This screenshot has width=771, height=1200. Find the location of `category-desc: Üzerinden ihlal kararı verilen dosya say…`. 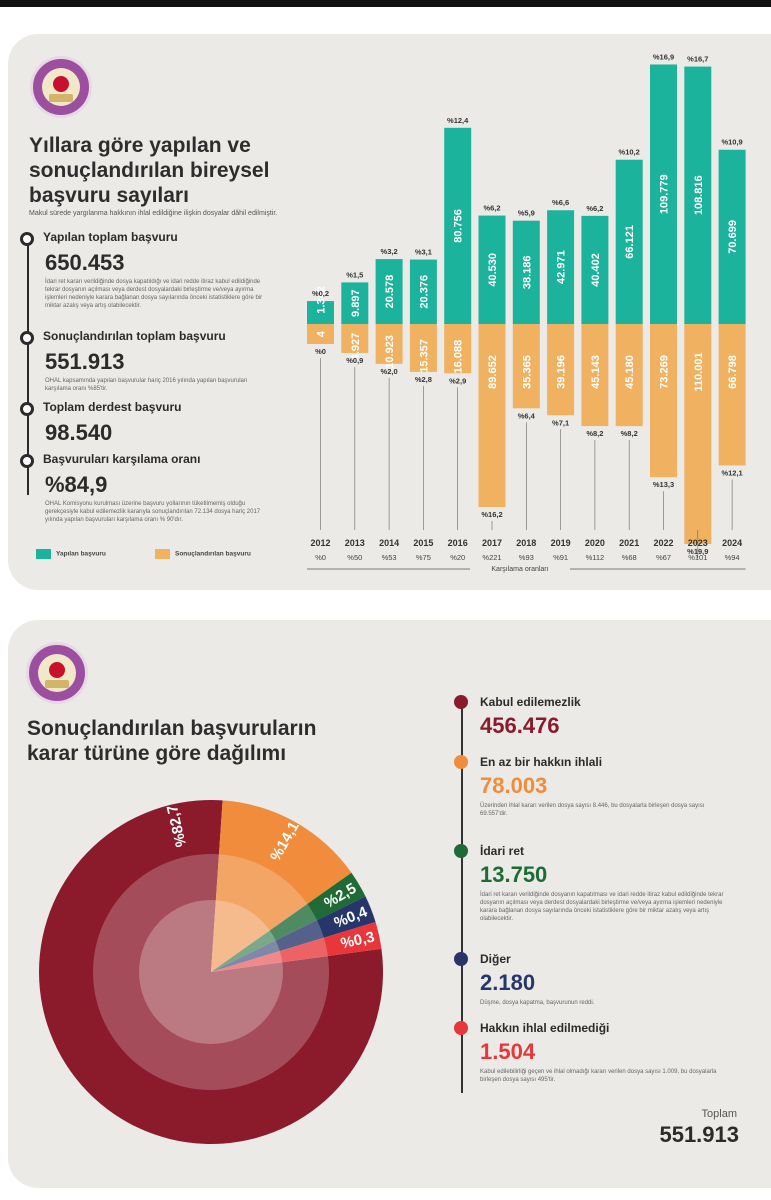

category-desc: Üzerinden ihlal kararı verilen dosya say… is located at coordinates (592, 810).